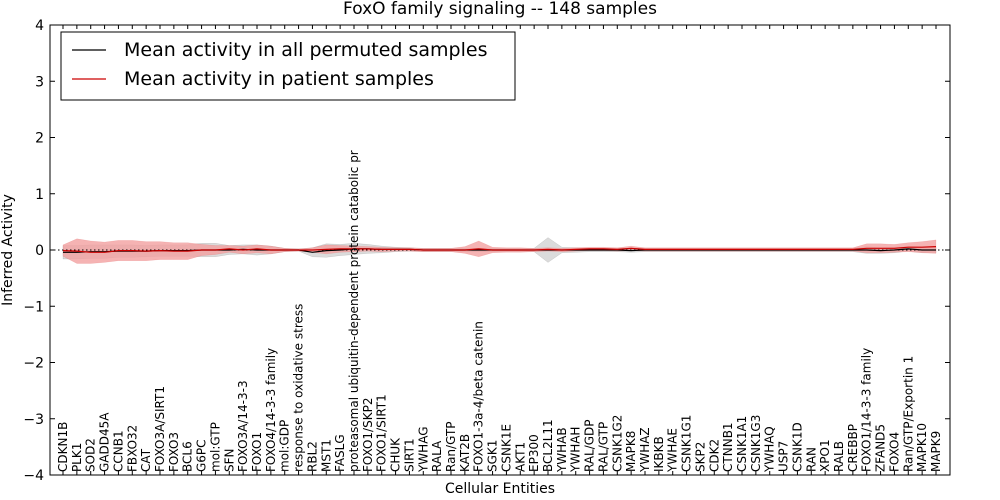 This screenshot has width=1000, height=500. What do you see at coordinates (687, 443) in the screenshot?
I see `x-tick-label: CSNK1G1` at bounding box center [687, 443].